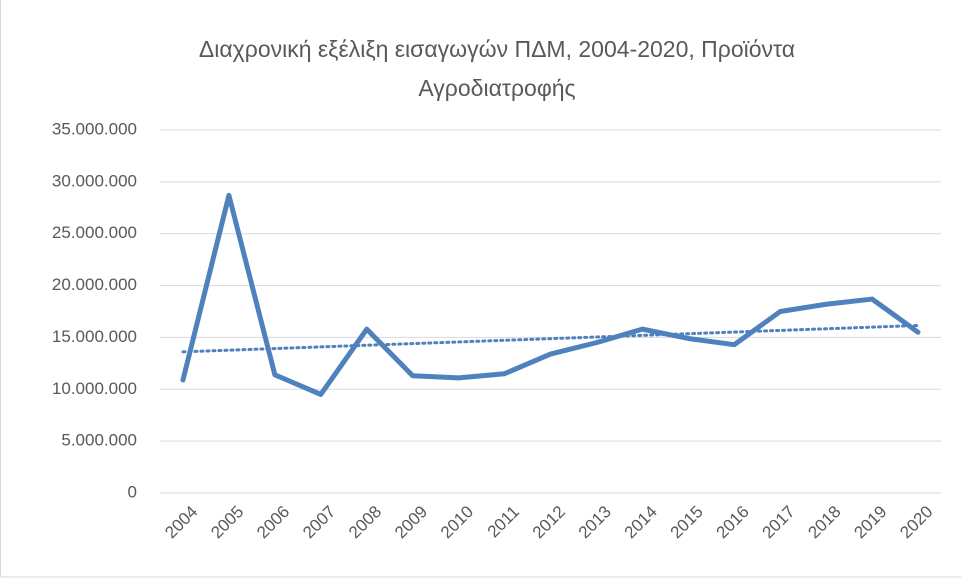 The width and height of the screenshot is (961, 578). I want to click on x-tick-label: 2019, so click(870, 522).